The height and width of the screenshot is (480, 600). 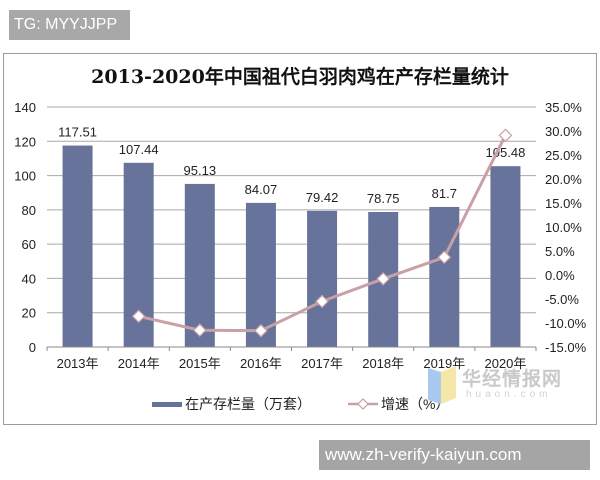 I want to click on watermark-text: 华经情报网, so click(x=512, y=379).